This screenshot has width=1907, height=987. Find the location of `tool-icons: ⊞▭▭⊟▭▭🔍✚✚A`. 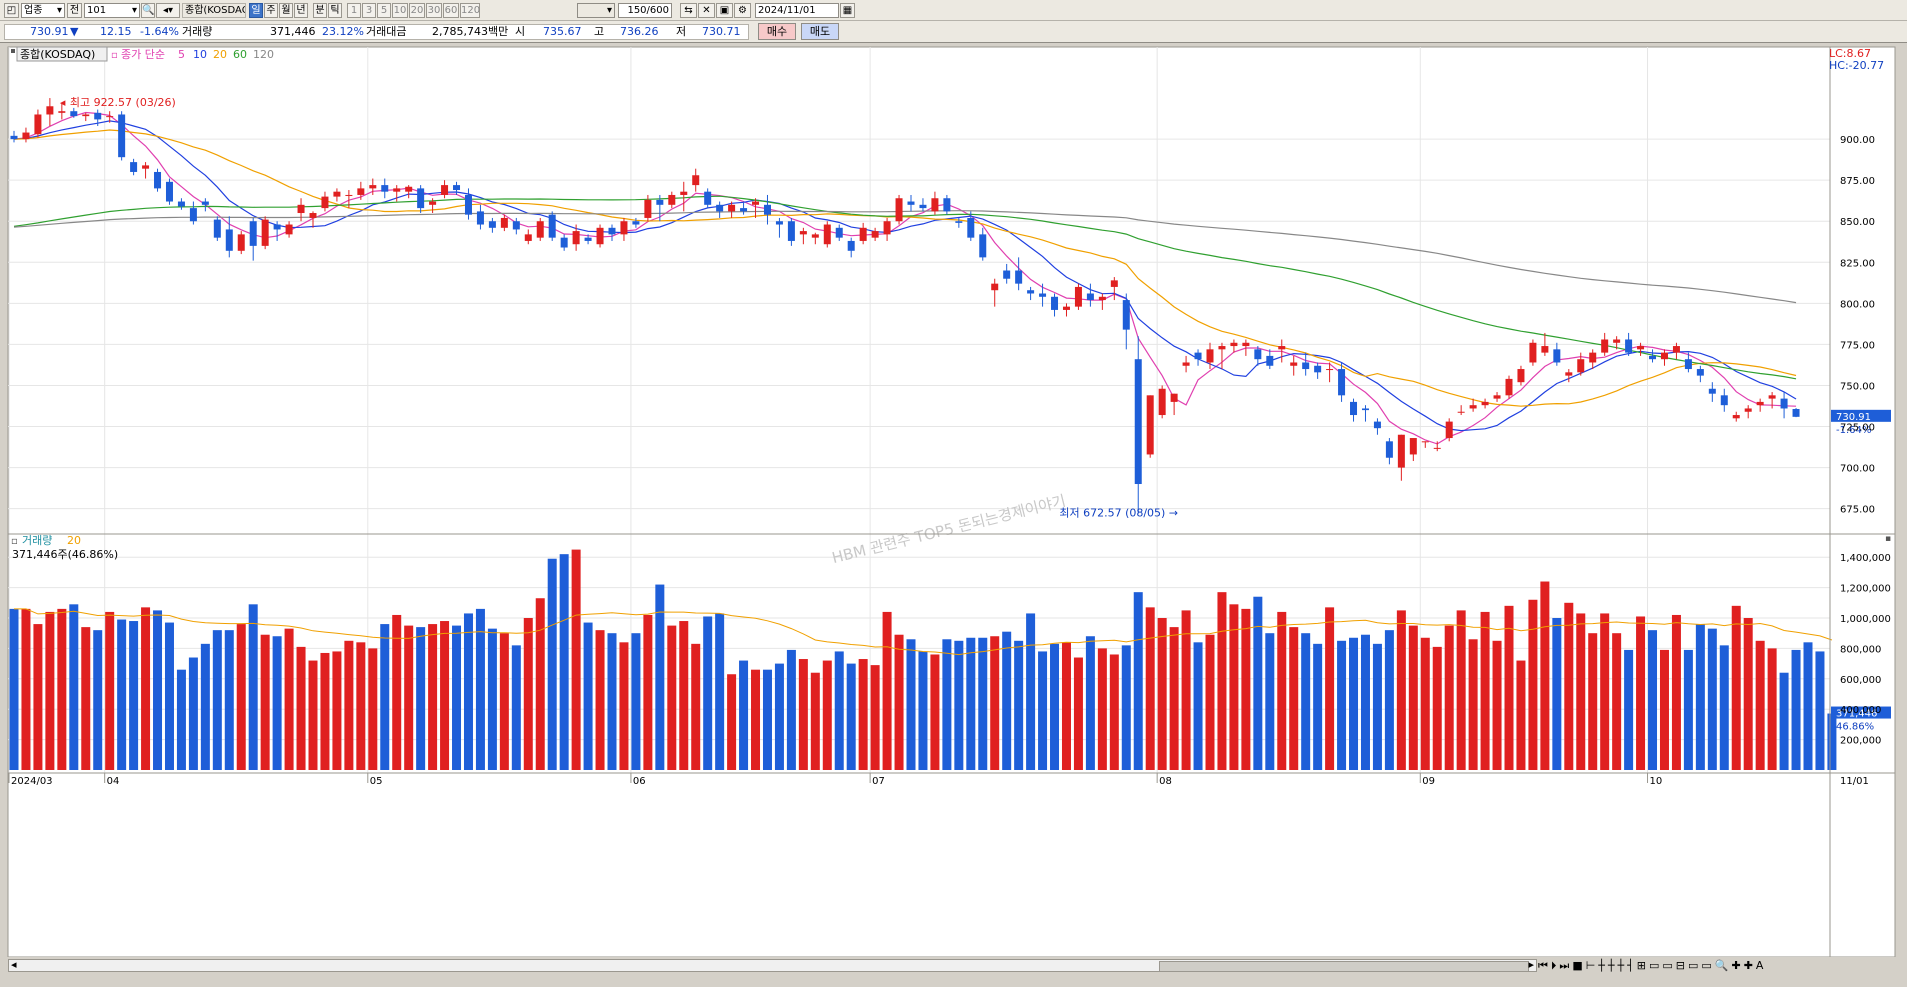

tool-icons: ⊞▭▭⊟▭▭🔍✚✚A is located at coordinates (1701, 965).